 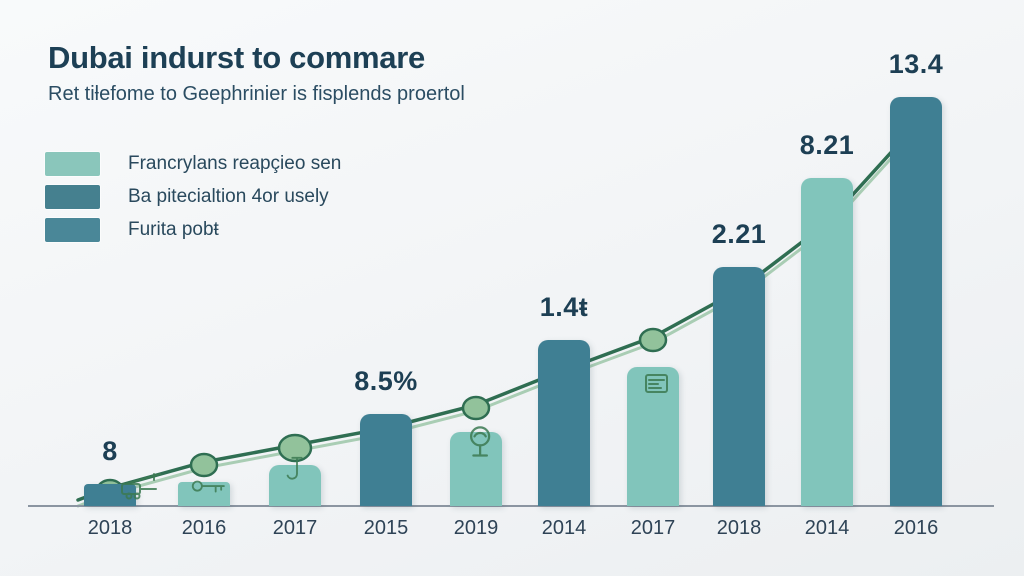 I want to click on bar-7-2017, so click(x=653, y=436).